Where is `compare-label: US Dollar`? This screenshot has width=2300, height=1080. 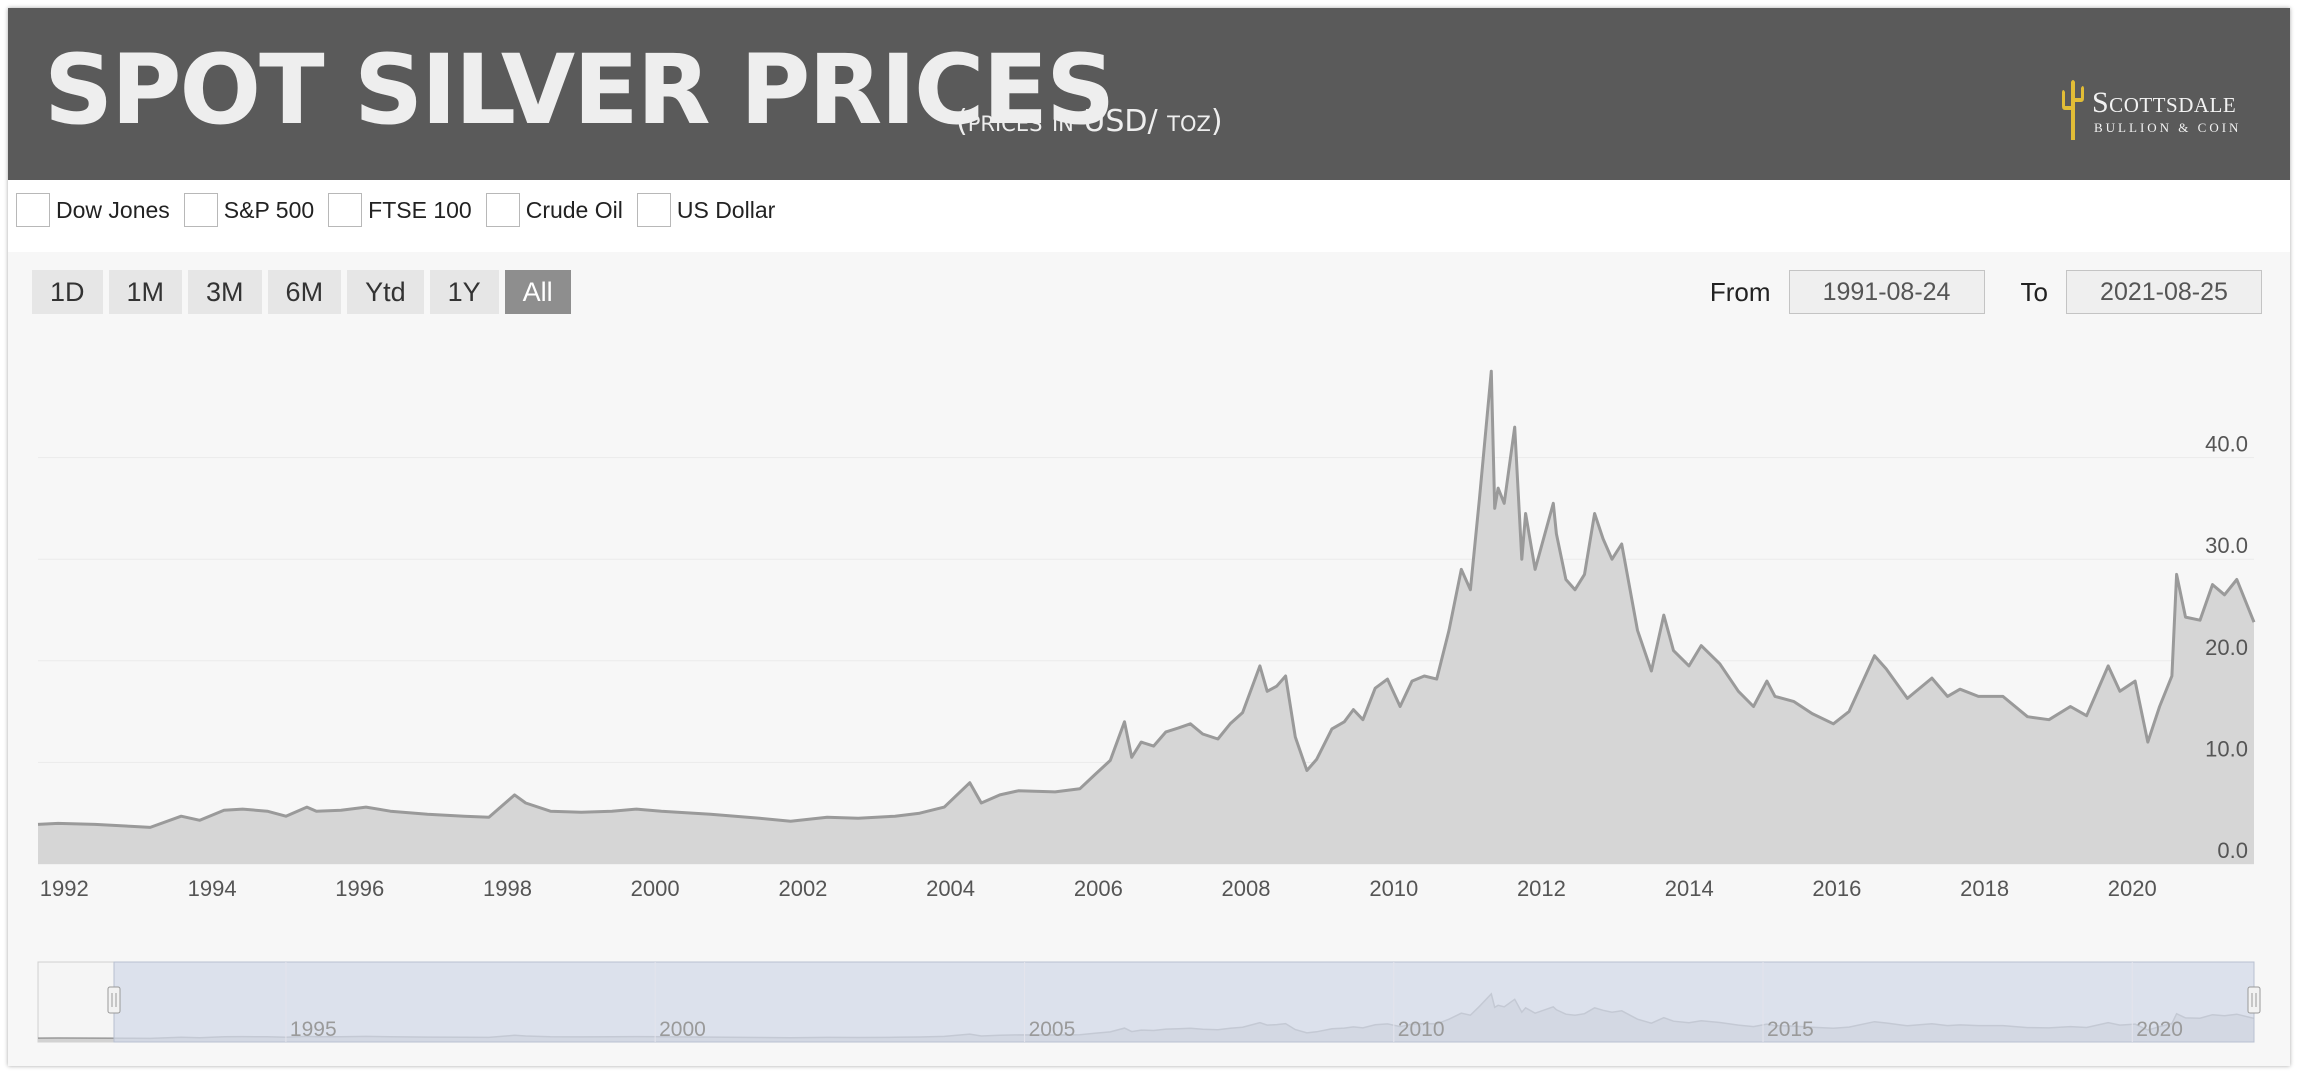
compare-label: US Dollar is located at coordinates (726, 209).